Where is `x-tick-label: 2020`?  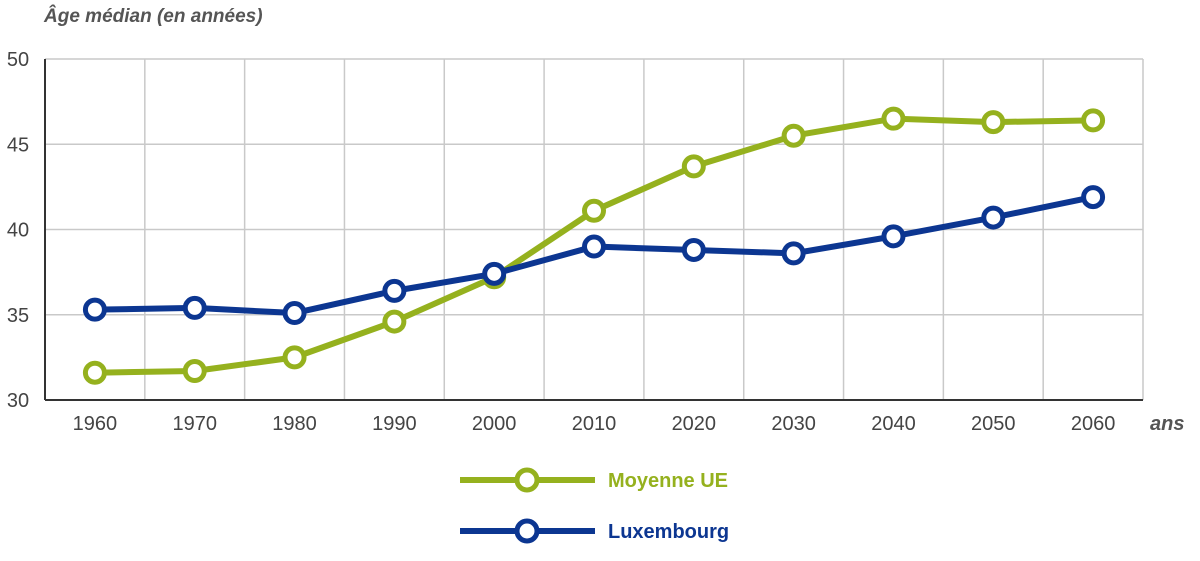 x-tick-label: 2020 is located at coordinates (694, 424).